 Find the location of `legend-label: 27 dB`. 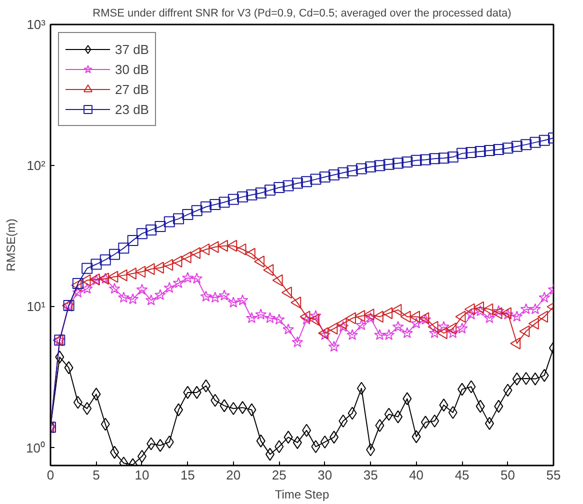

legend-label: 27 dB is located at coordinates (132, 89).